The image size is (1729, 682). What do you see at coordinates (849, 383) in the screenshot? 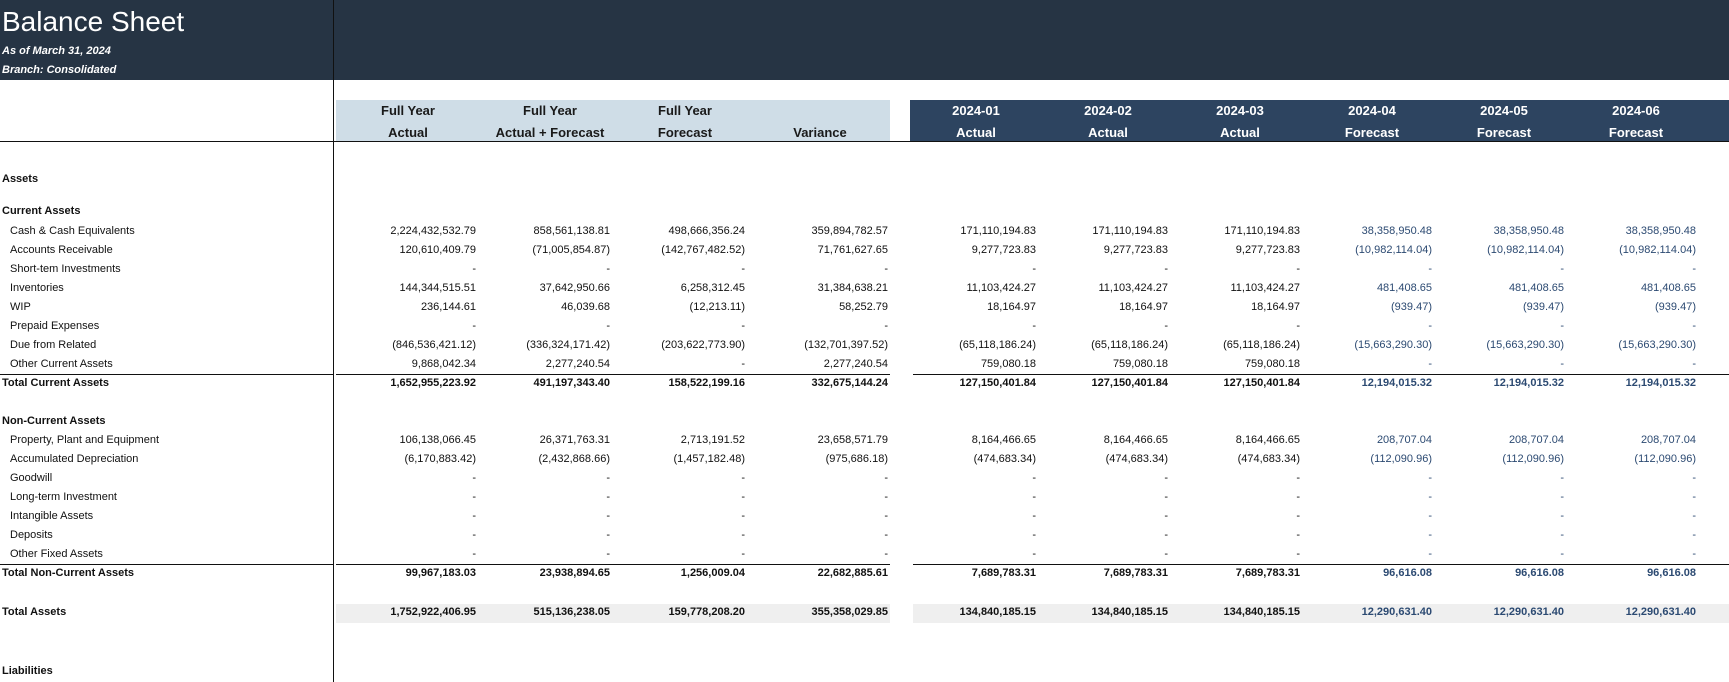
I see `table-cell: 332,675,144.24` at bounding box center [849, 383].